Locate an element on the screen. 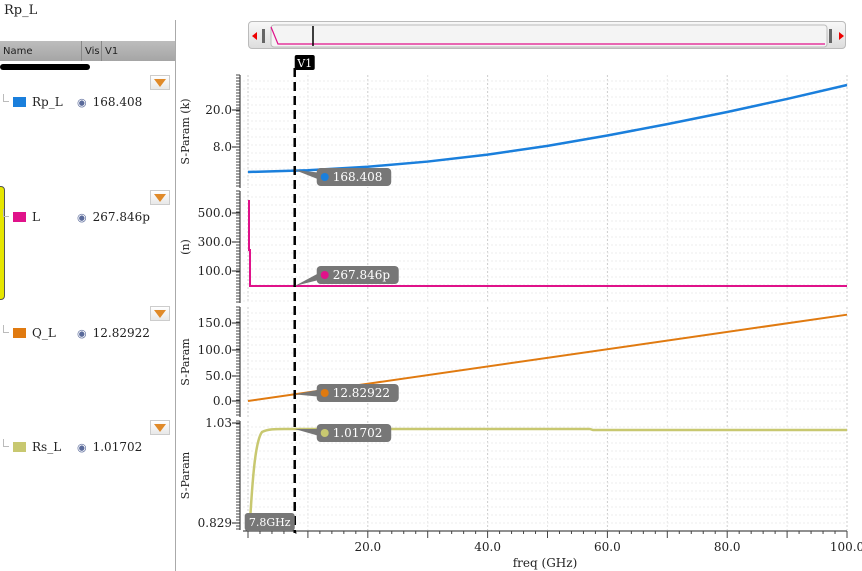  panel-divider is located at coordinates (175, 295).